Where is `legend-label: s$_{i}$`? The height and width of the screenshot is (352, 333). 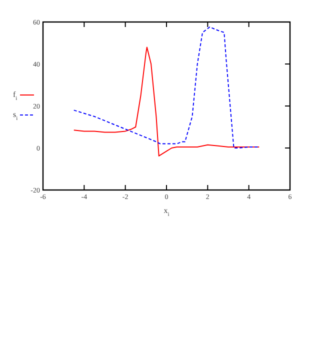 legend-label: s$_{i}$ is located at coordinates (15, 116).